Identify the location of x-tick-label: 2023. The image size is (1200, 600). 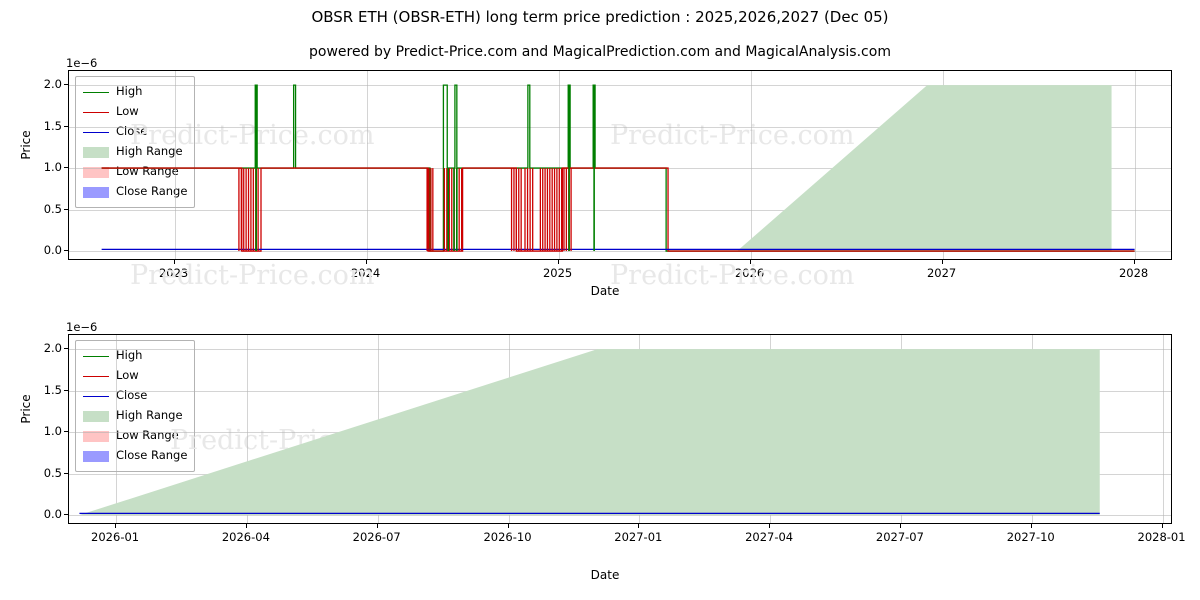
(173, 273).